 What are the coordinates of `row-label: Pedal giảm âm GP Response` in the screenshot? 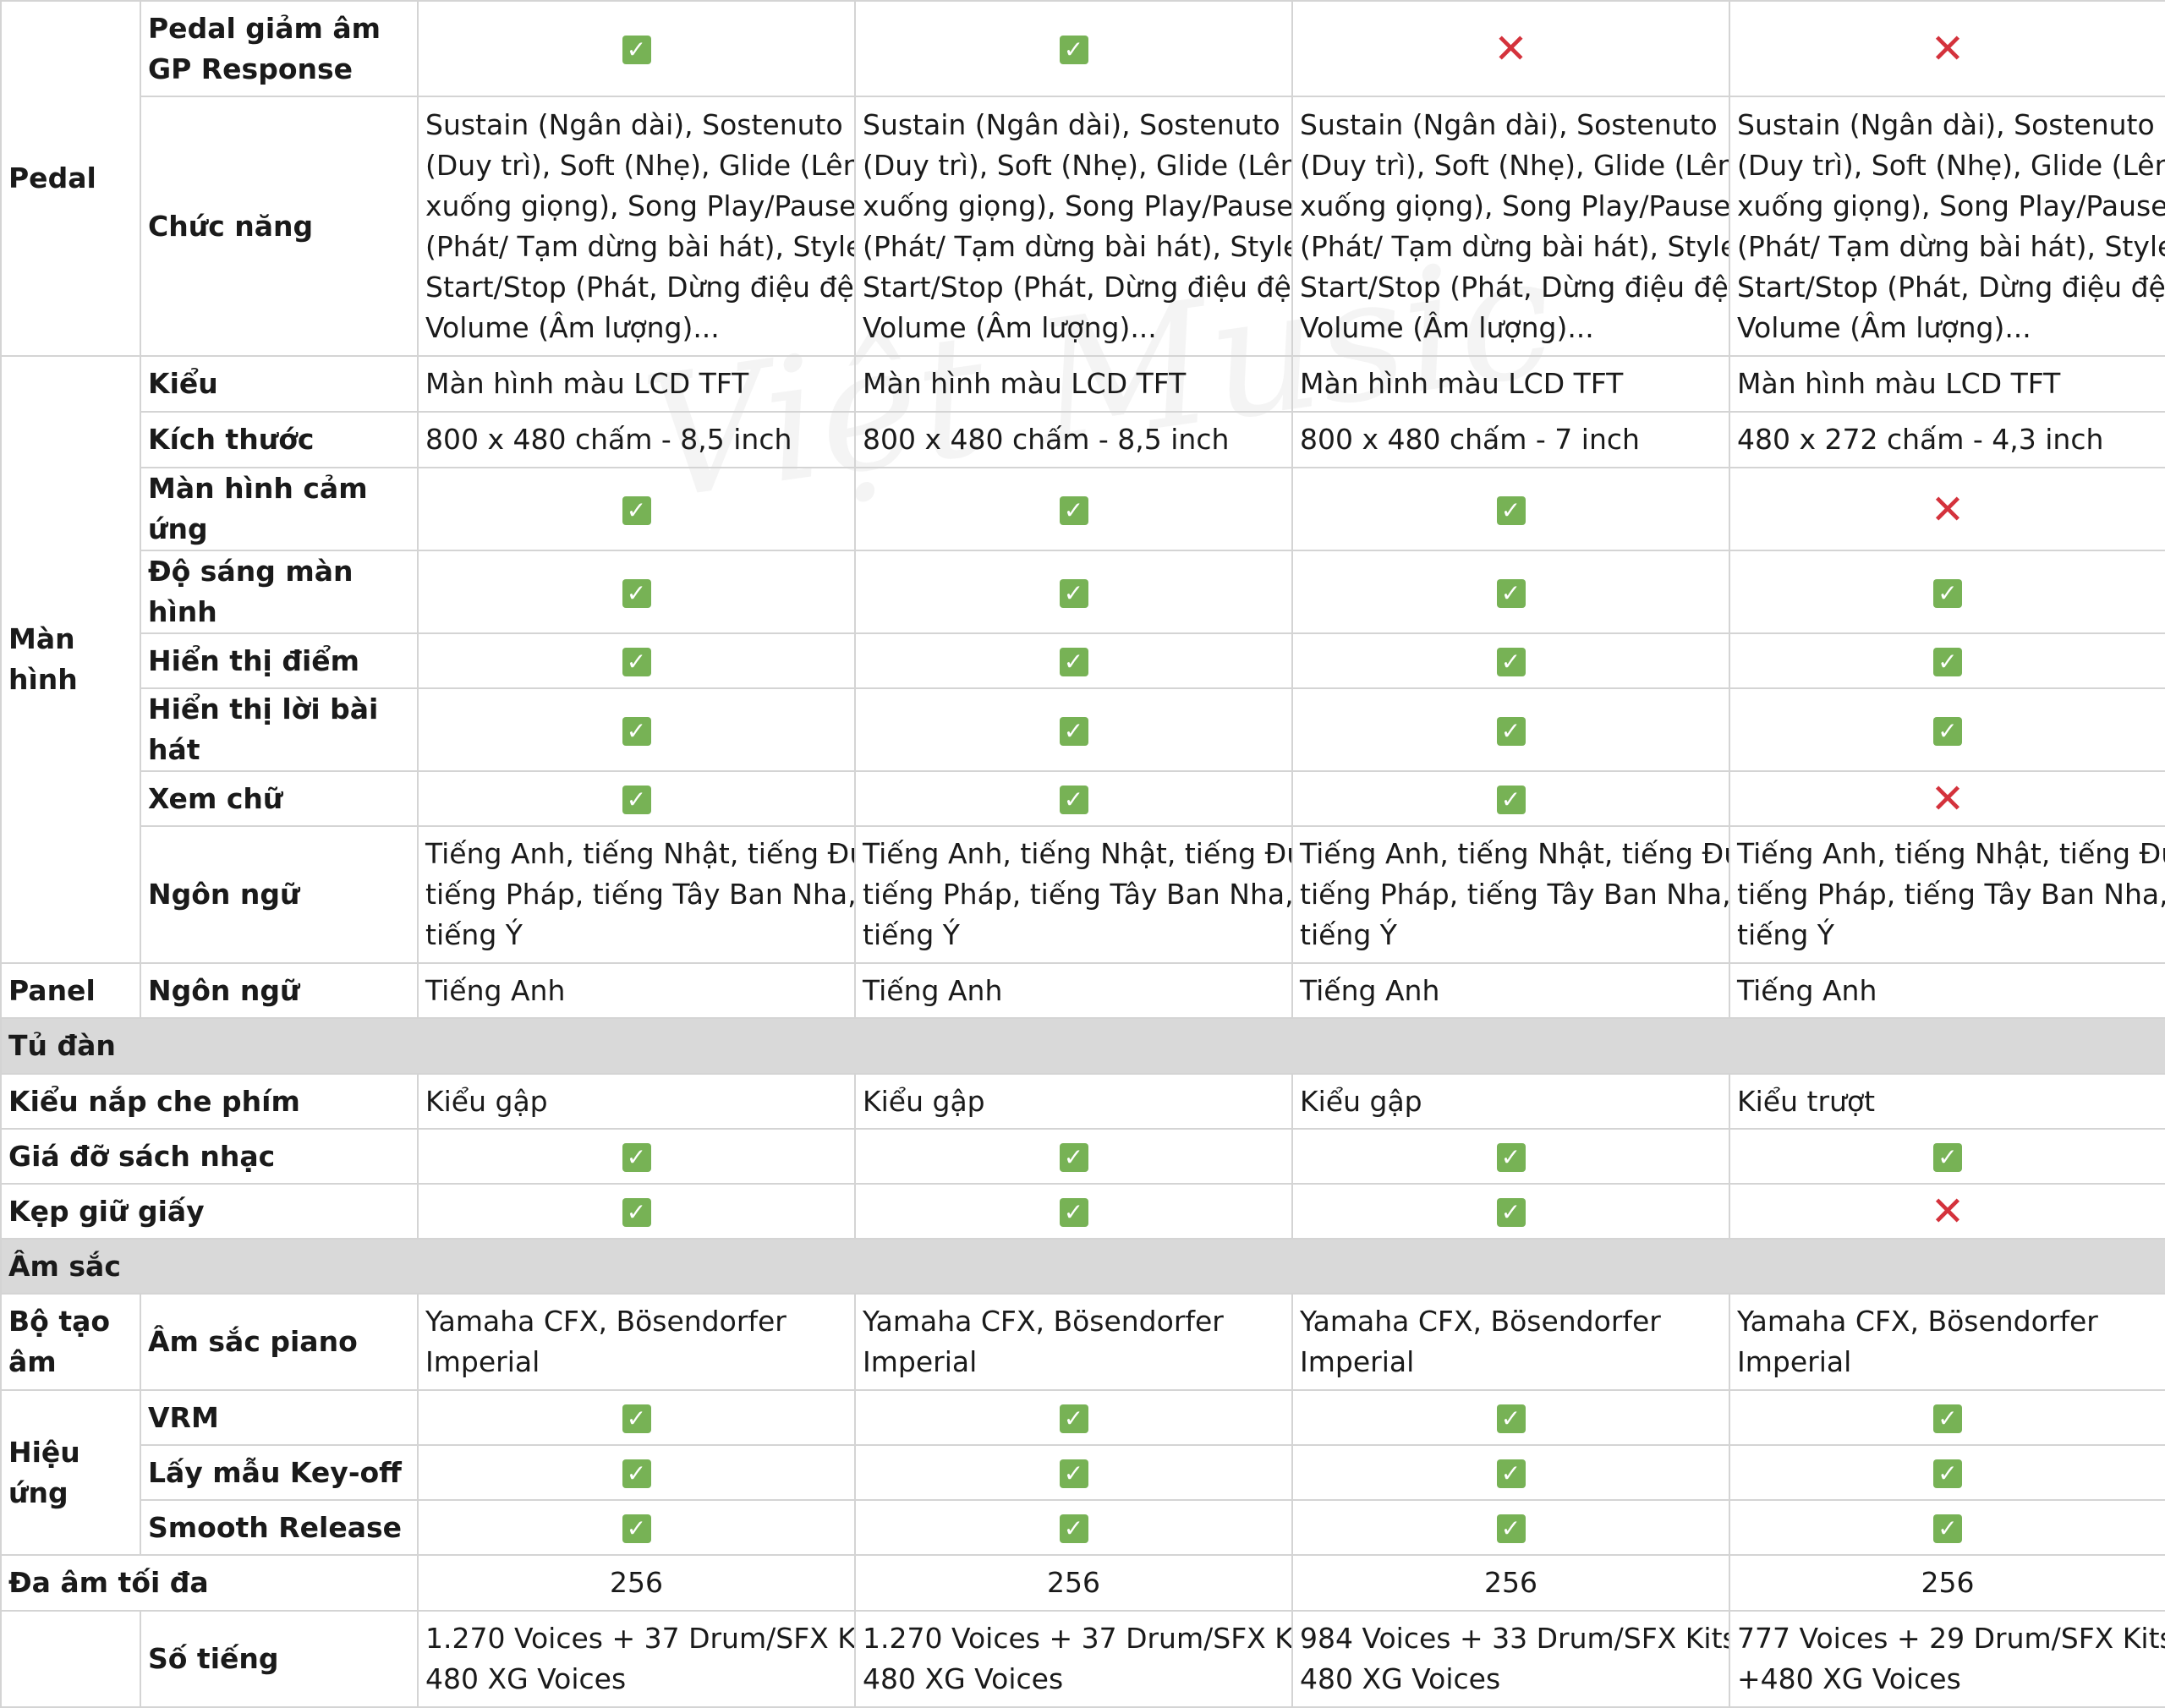 It's located at (279, 48).